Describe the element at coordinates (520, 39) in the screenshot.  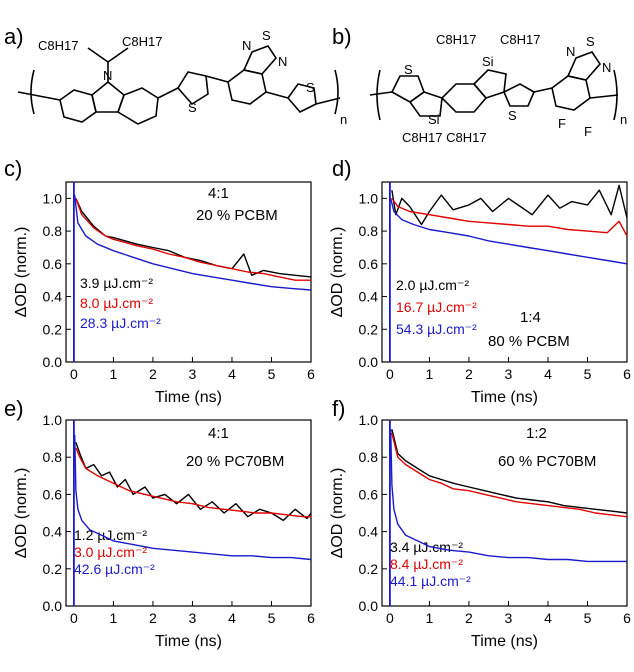
I see `alkyl-top-right-b: C8H17` at that location.